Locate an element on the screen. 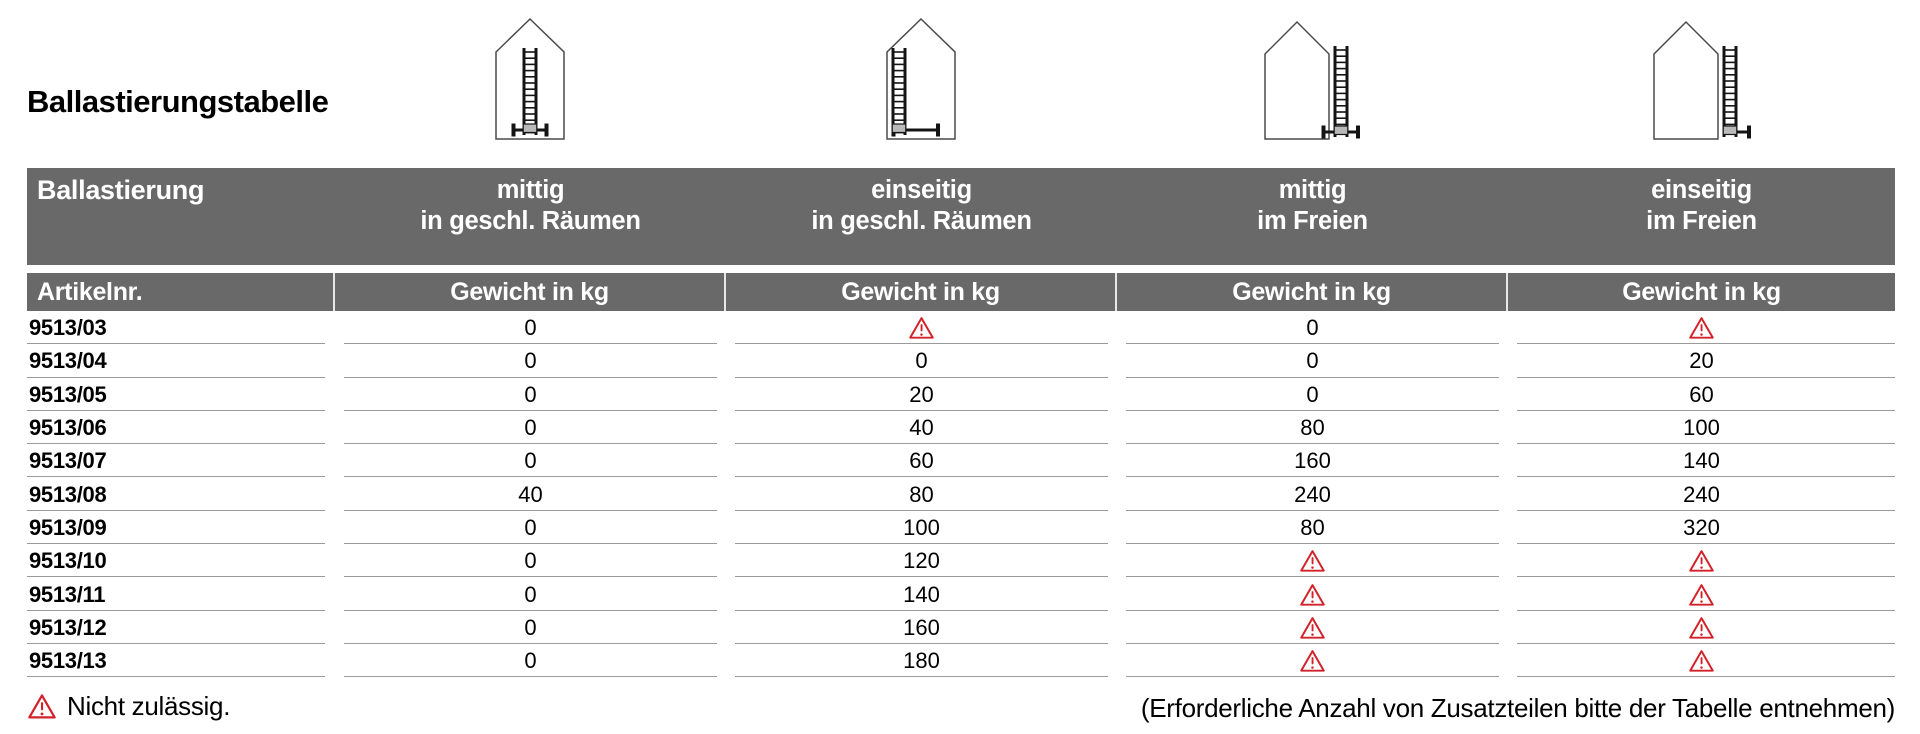 The height and width of the screenshot is (734, 1920). header-col-einseitig-freien: einseitig im Freien is located at coordinates (1701, 216).